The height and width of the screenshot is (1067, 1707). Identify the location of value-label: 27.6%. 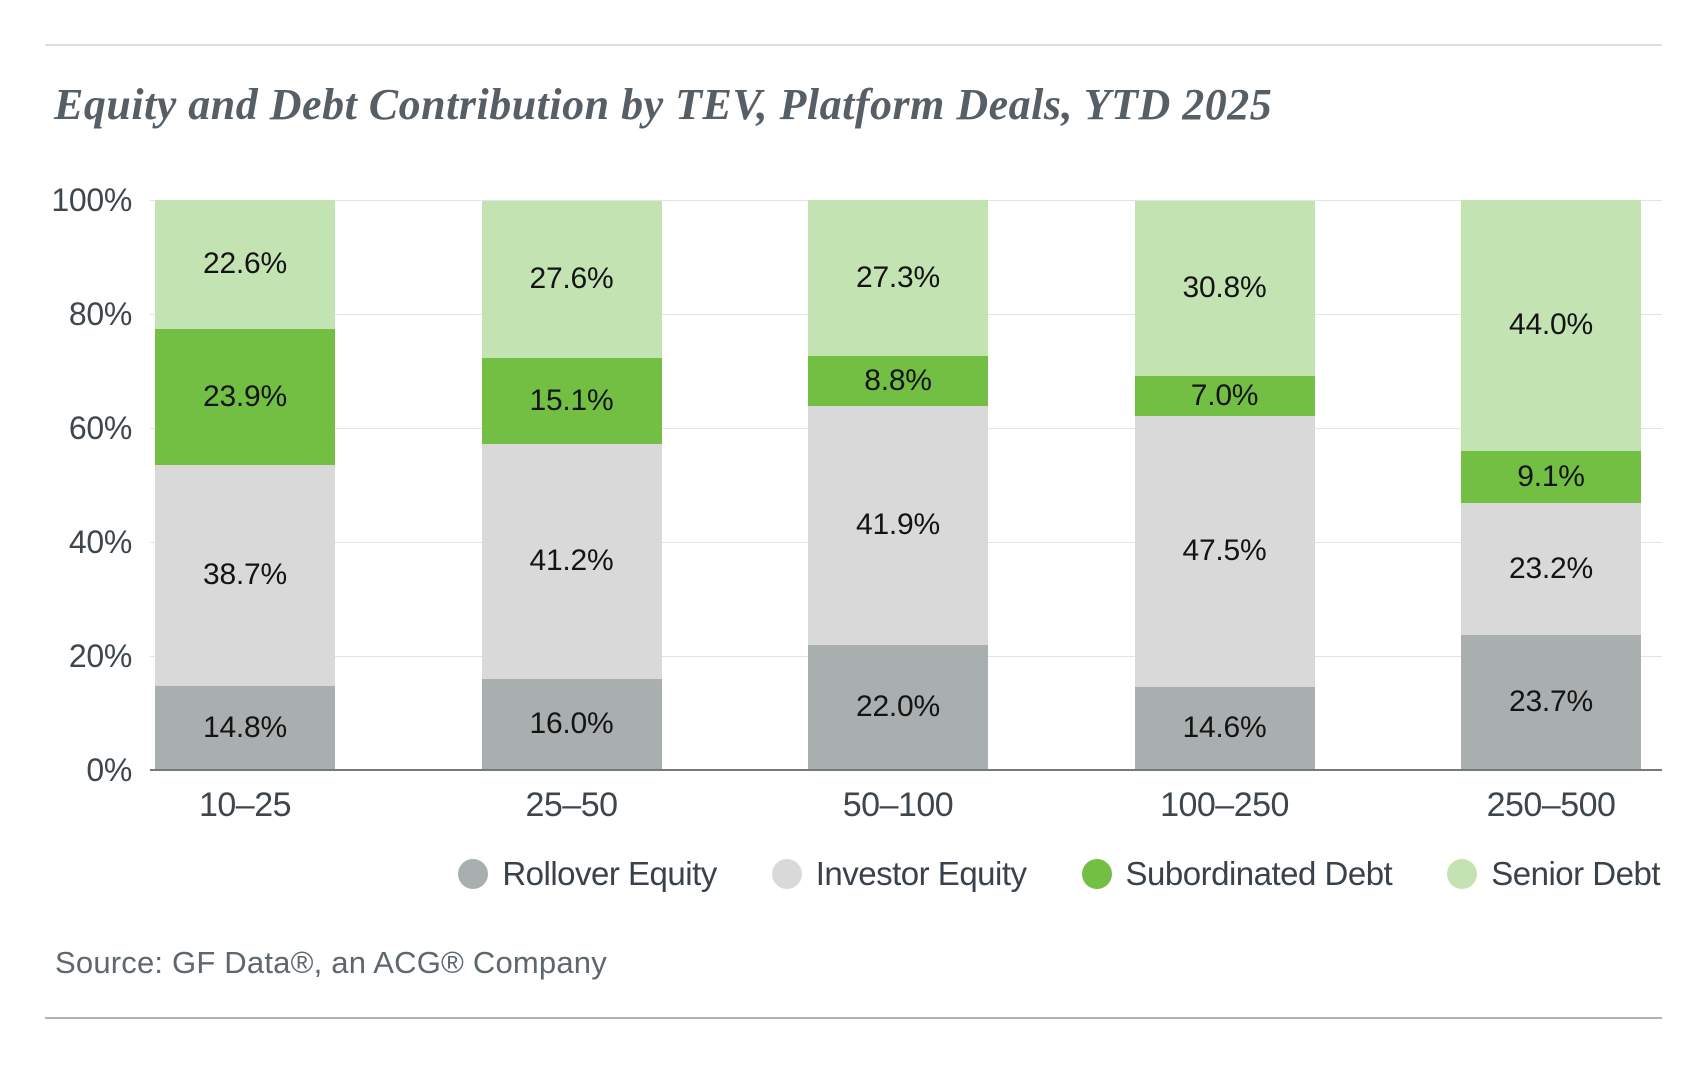
(571, 279).